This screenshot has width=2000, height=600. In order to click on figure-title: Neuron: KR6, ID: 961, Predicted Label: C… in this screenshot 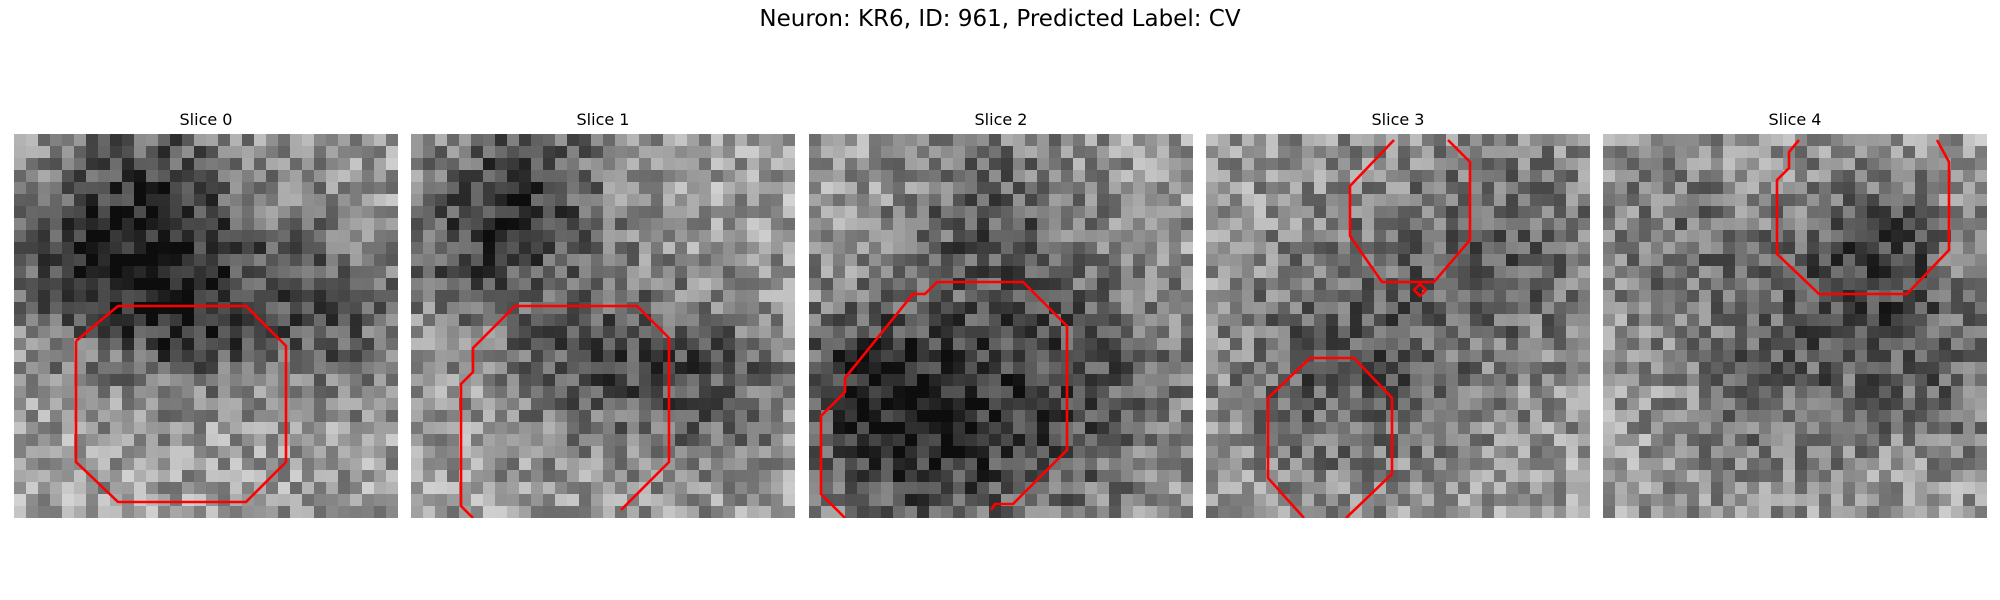, I will do `click(1000, 19)`.